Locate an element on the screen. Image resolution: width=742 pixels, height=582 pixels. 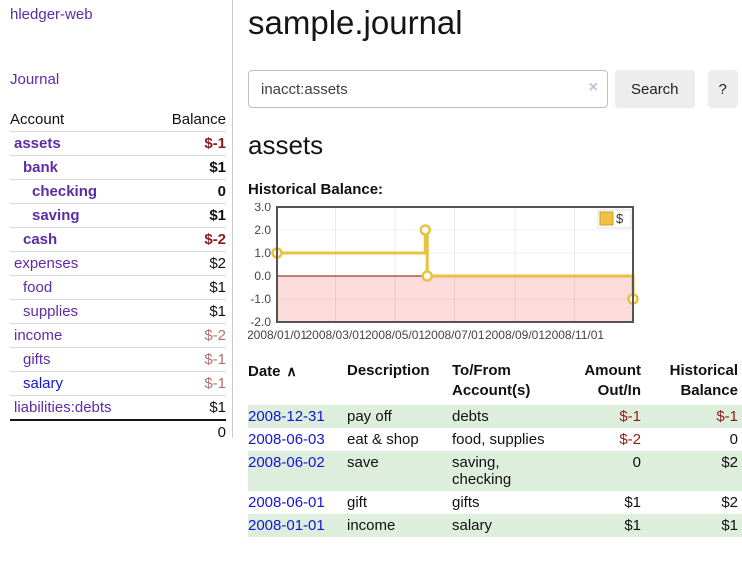
negative-region is located at coordinates (455, 299).